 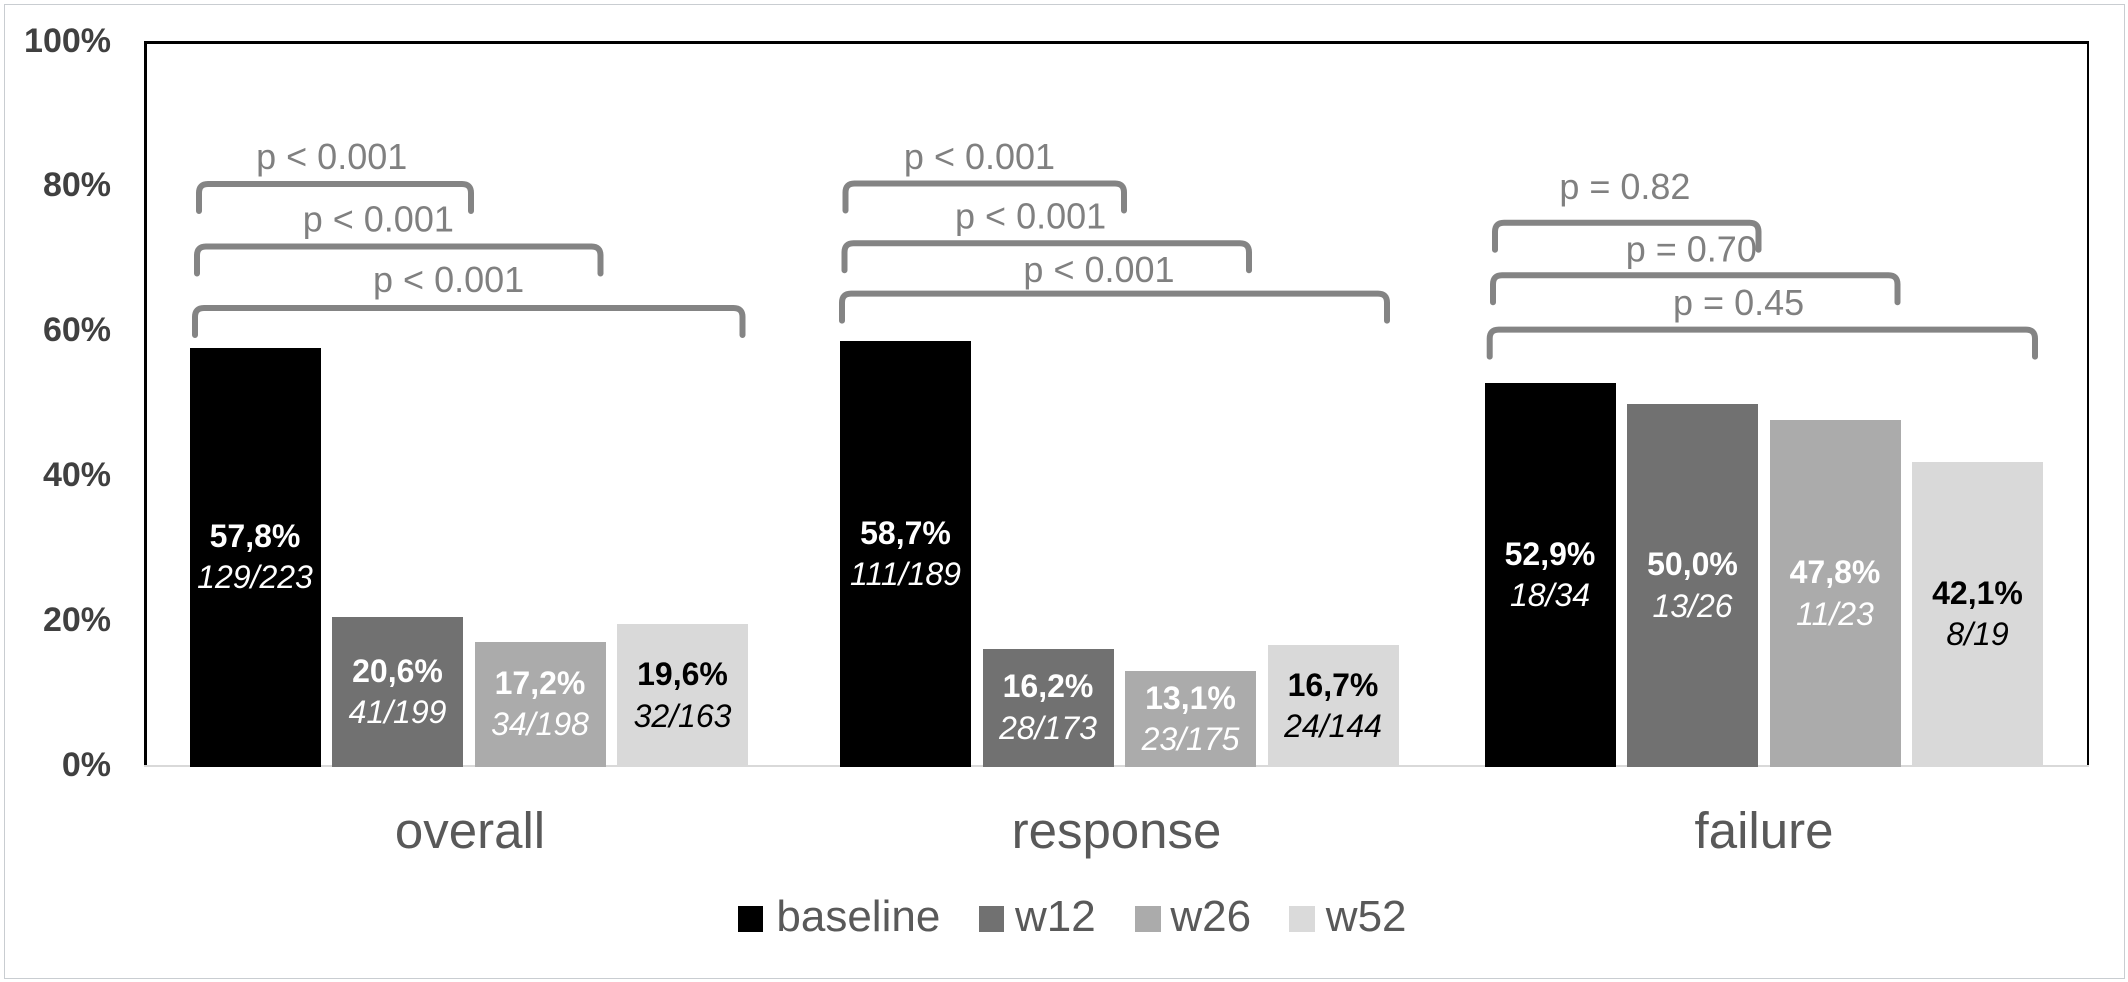 What do you see at coordinates (1624, 186) in the screenshot?
I see `svg-text: p = 0.82` at bounding box center [1624, 186].